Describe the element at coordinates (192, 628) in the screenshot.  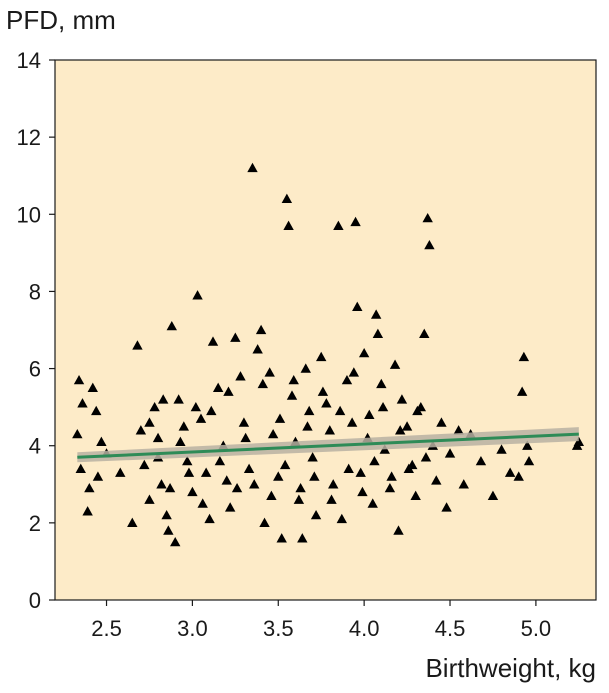
I see `x-tick-label: 3.0` at that location.